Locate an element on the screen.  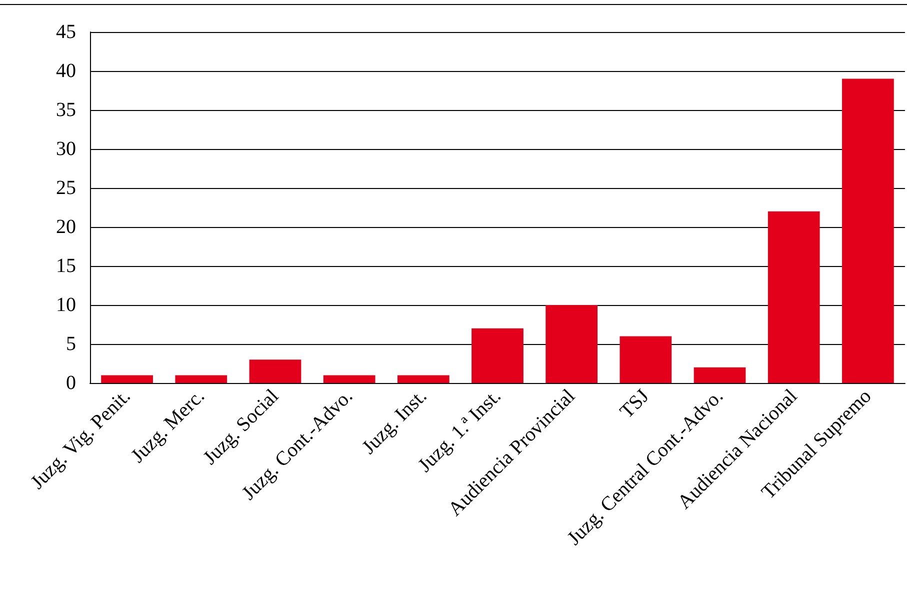
y-tick-label: 0 is located at coordinates (71, 383).